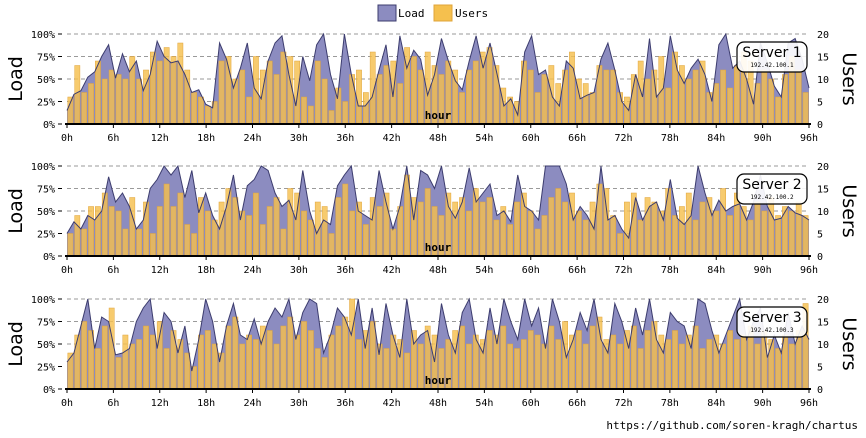  I want to click on y-left-tick-label: 25%, so click(46, 368).